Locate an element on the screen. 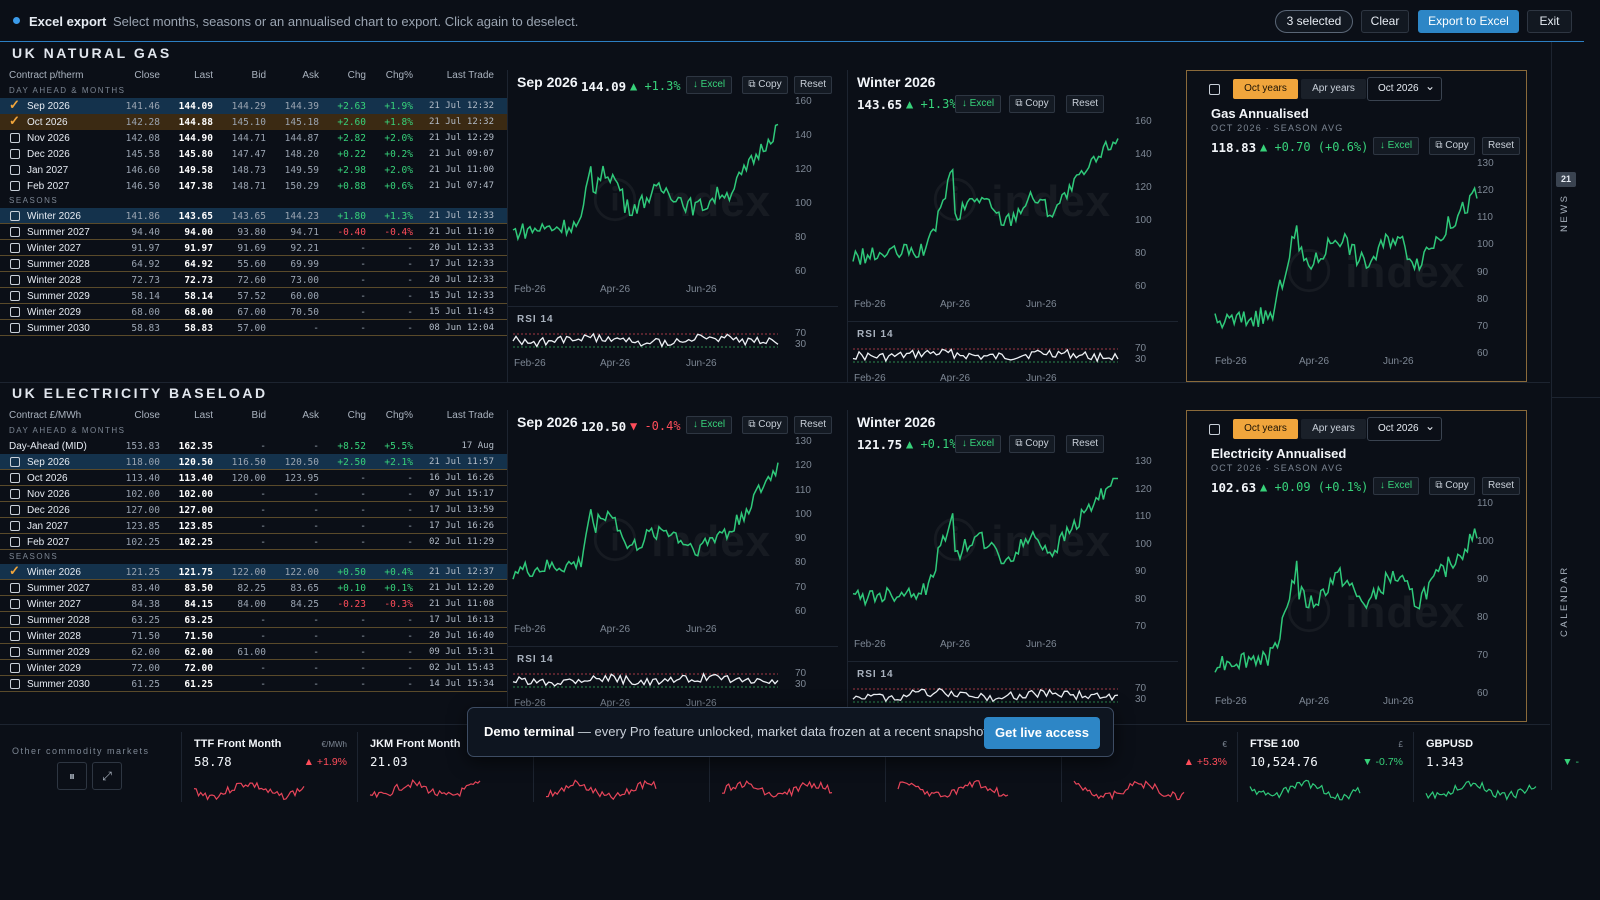 The image size is (1600, 900). ticker-card: JKM Front Month 21.03 is located at coordinates (445, 767).